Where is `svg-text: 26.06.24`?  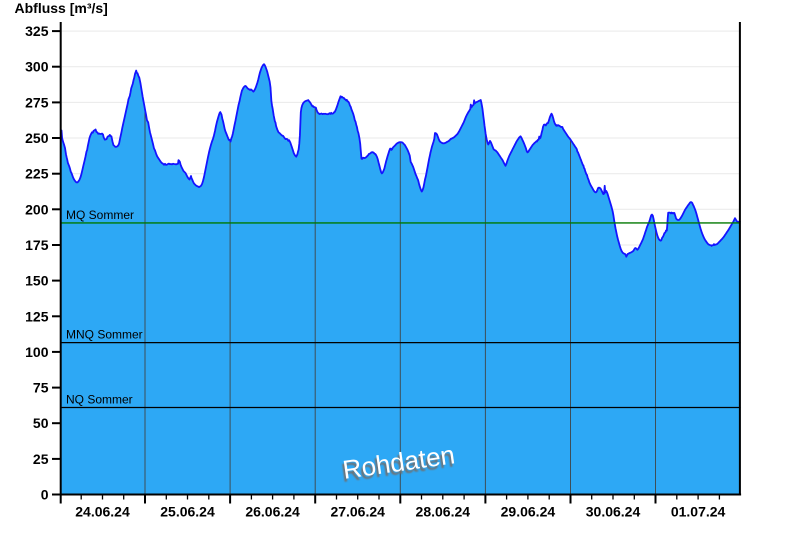 svg-text: 26.06.24 is located at coordinates (272, 512).